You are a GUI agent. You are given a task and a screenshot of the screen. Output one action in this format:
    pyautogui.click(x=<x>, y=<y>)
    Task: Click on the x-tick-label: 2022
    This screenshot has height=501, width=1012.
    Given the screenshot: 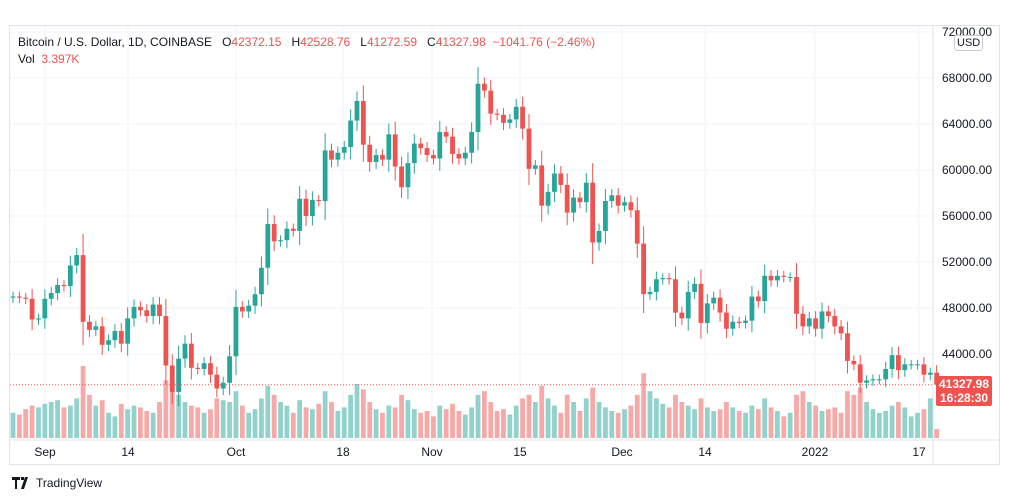 What is the action you would take?
    pyautogui.click(x=815, y=452)
    